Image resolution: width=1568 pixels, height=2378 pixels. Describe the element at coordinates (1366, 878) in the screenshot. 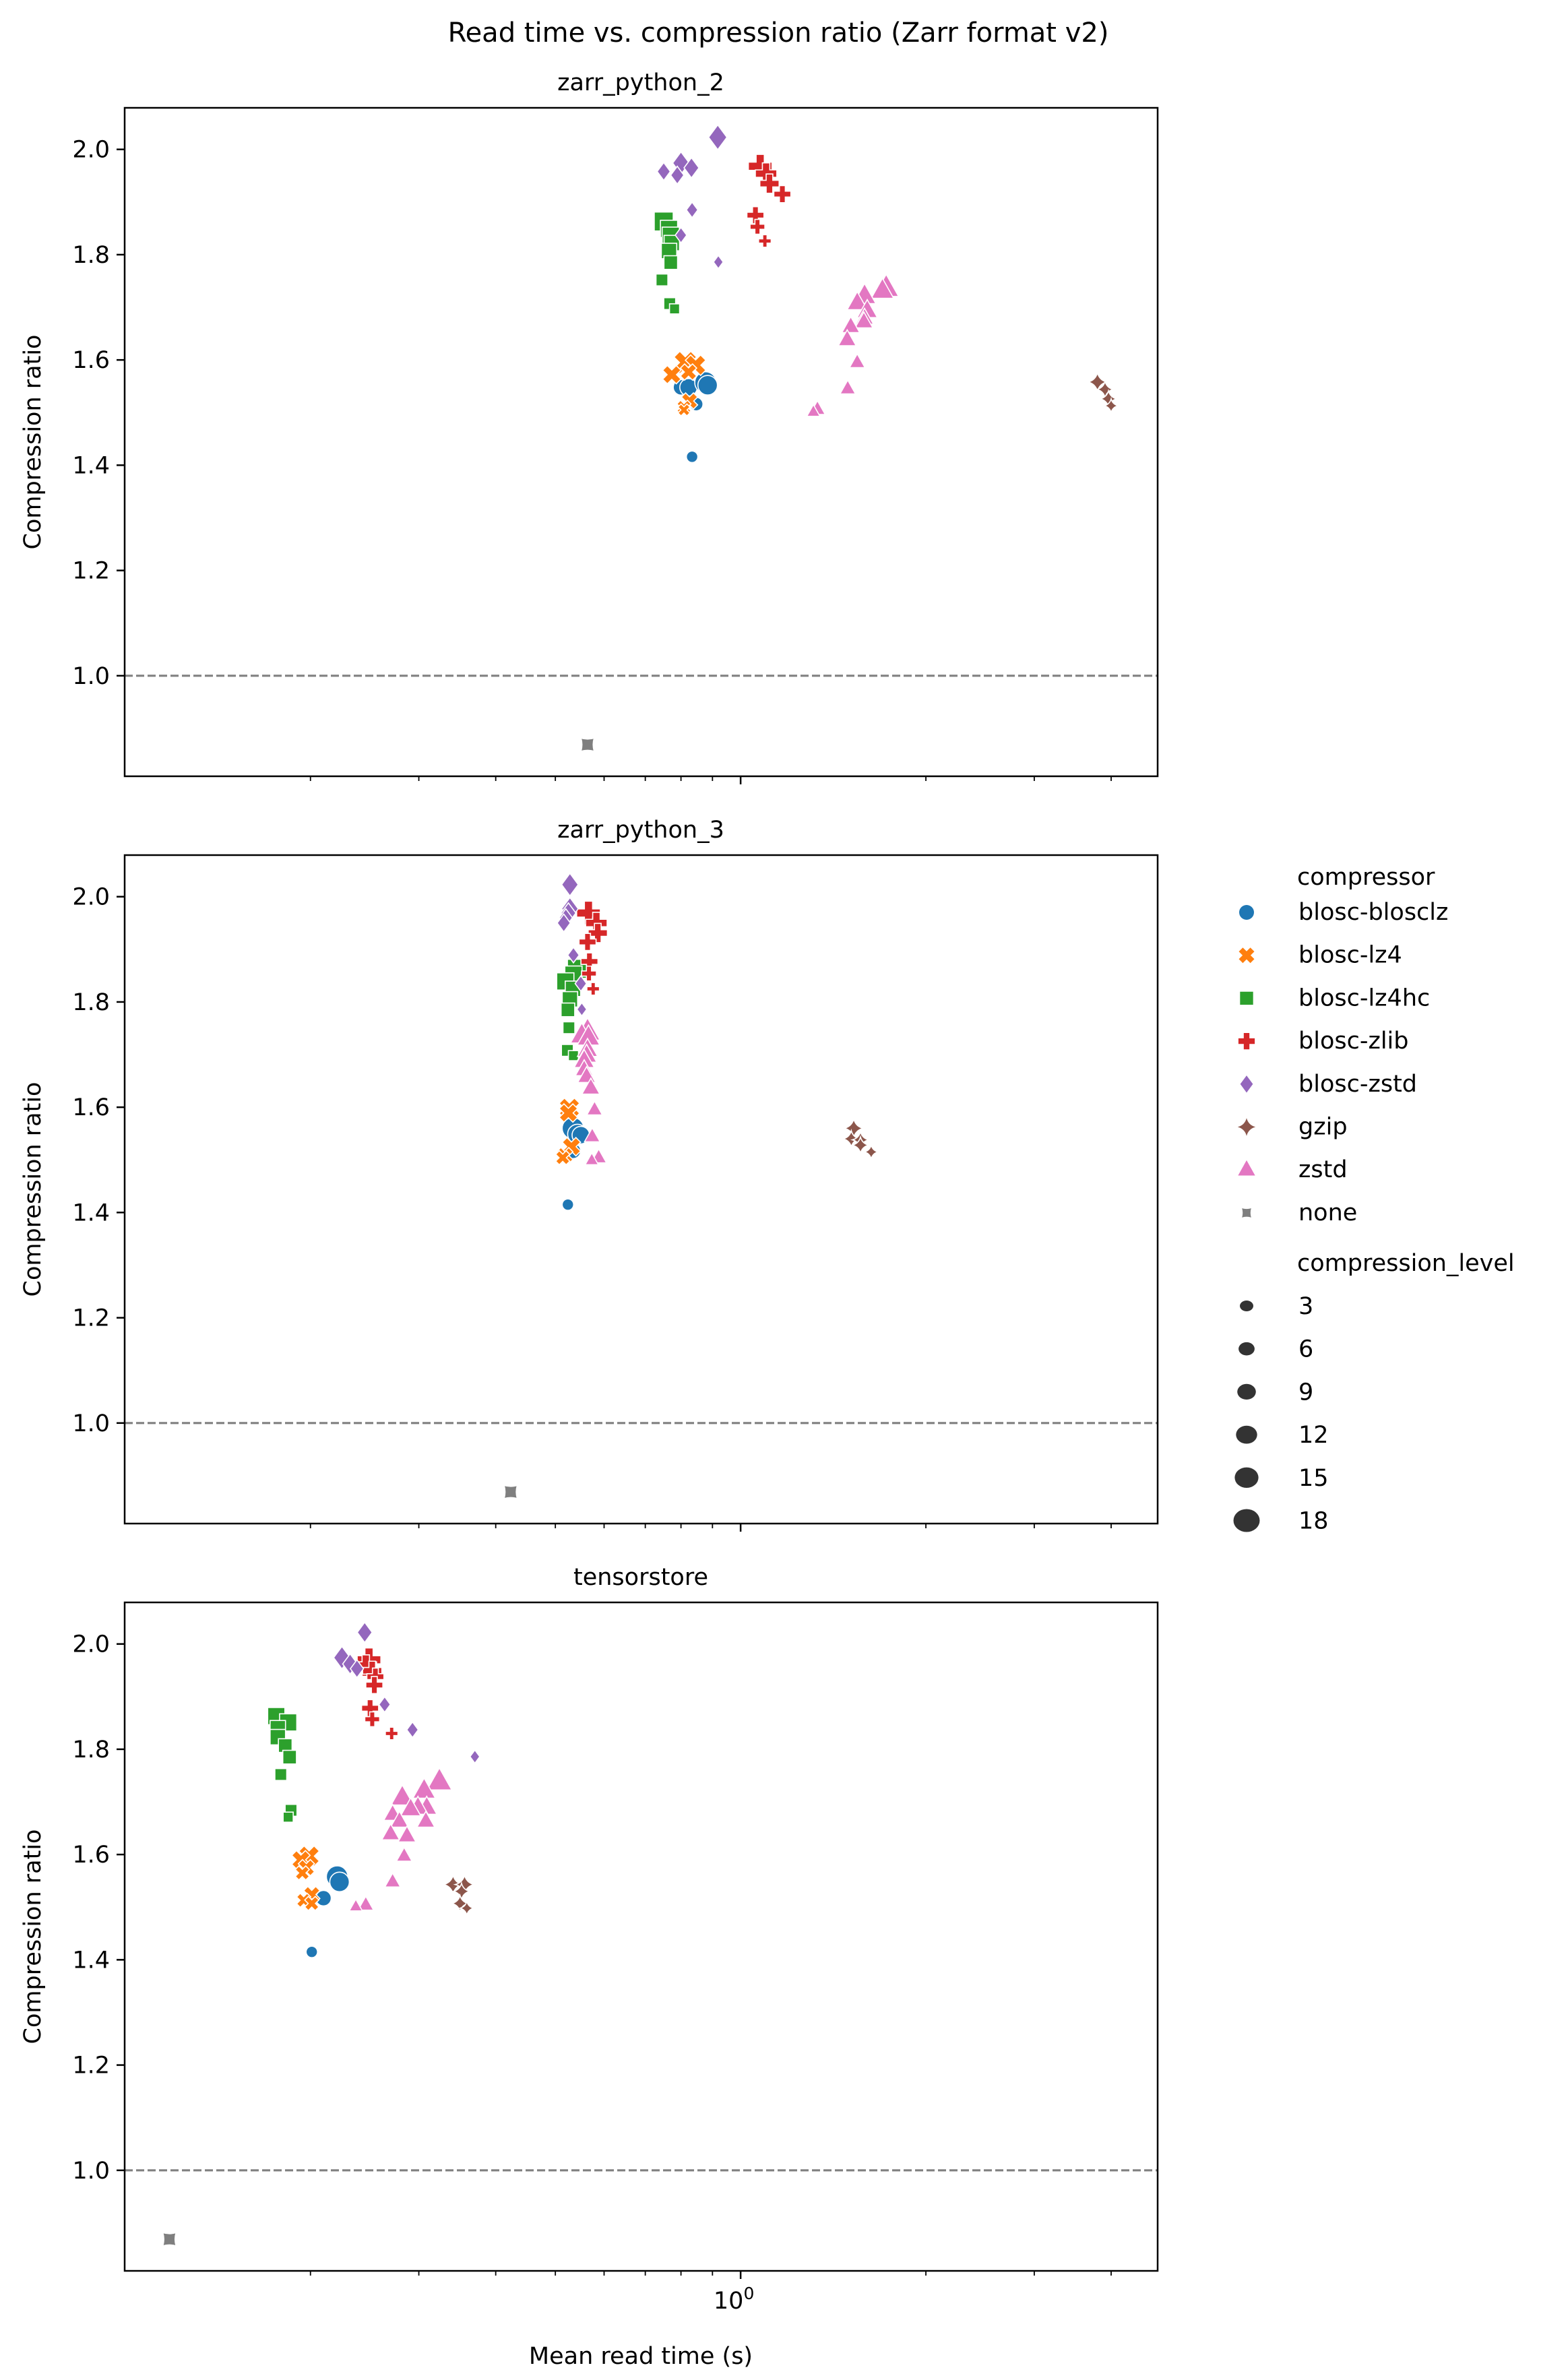

I see `legend-title-compressor: compressor` at that location.